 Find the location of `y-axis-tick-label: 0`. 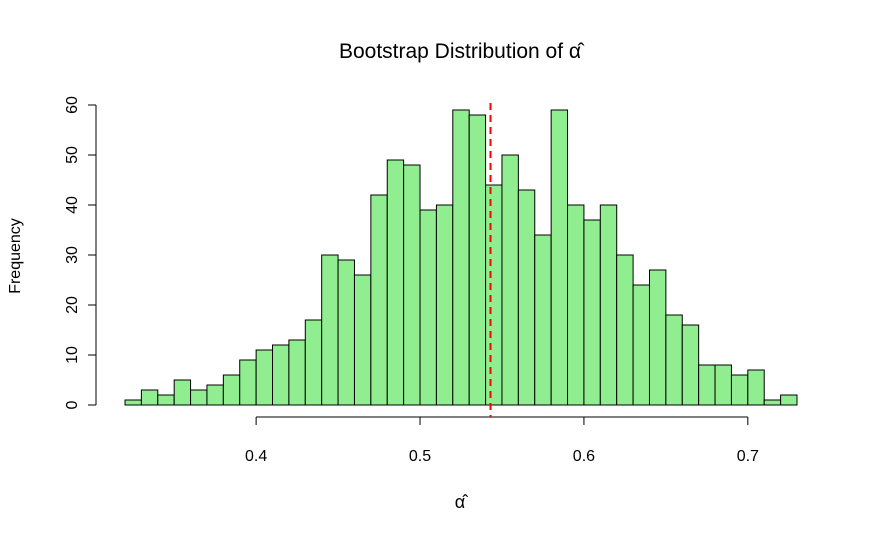

y-axis-tick-label: 0 is located at coordinates (72, 404).